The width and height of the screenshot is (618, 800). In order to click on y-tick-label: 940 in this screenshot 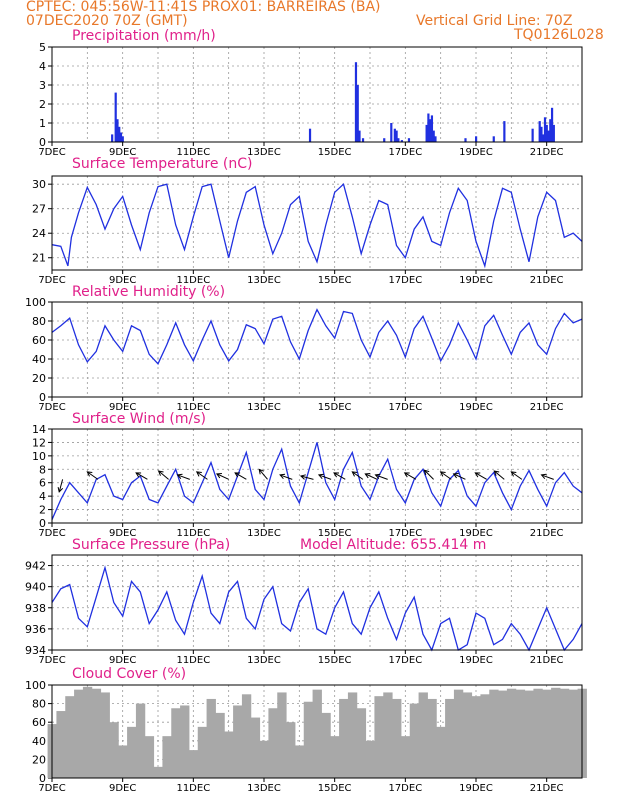, I will do `click(35, 587)`.